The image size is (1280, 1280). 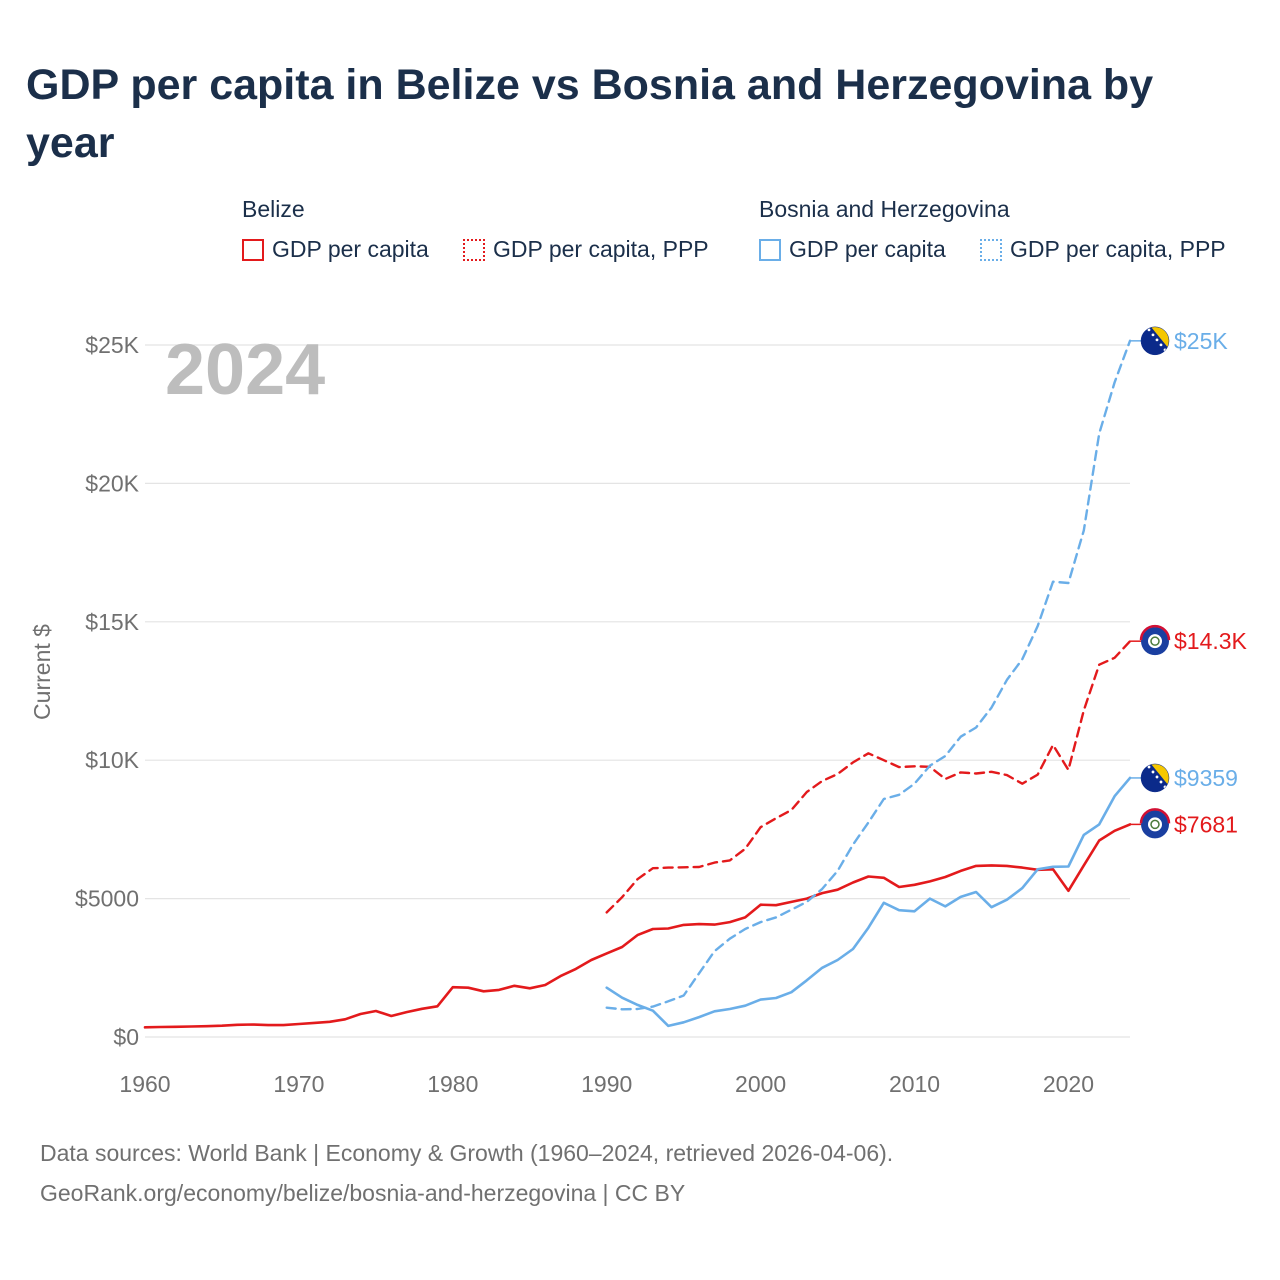 I want to click on legend-item-bosnia-gdp: GDP per capita, so click(x=852, y=249).